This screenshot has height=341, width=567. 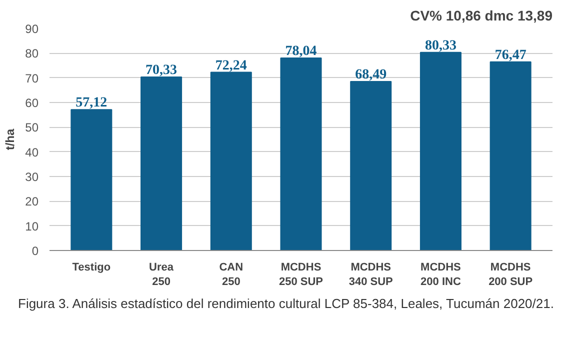 What do you see at coordinates (32, 226) in the screenshot?
I see `y-tick-label: 10` at bounding box center [32, 226].